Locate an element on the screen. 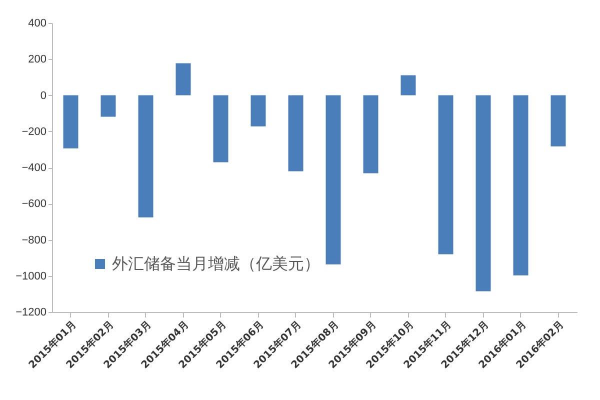 The width and height of the screenshot is (600, 400). y-tick-label: 200 is located at coordinates (37, 60).